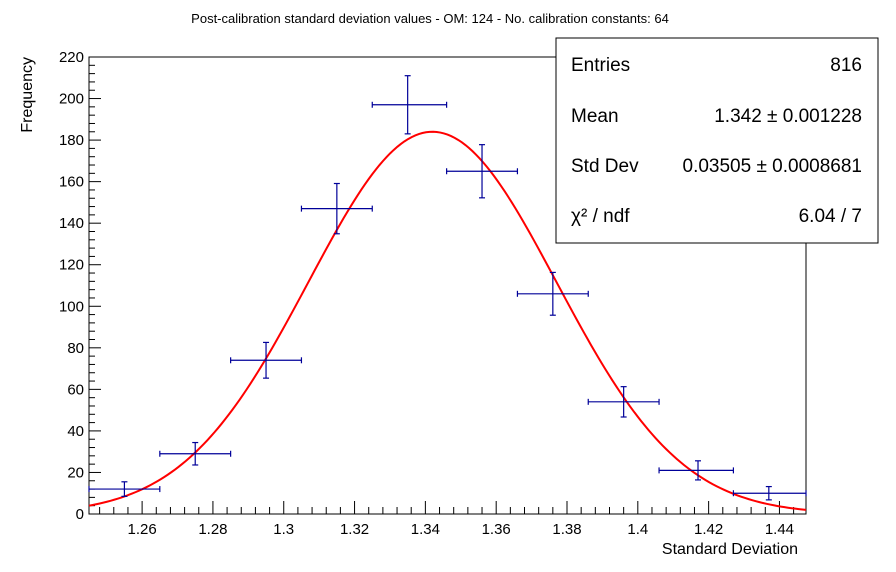 This screenshot has height=572, width=896. What do you see at coordinates (71, 182) in the screenshot?
I see `y-tick-label: 160` at bounding box center [71, 182].